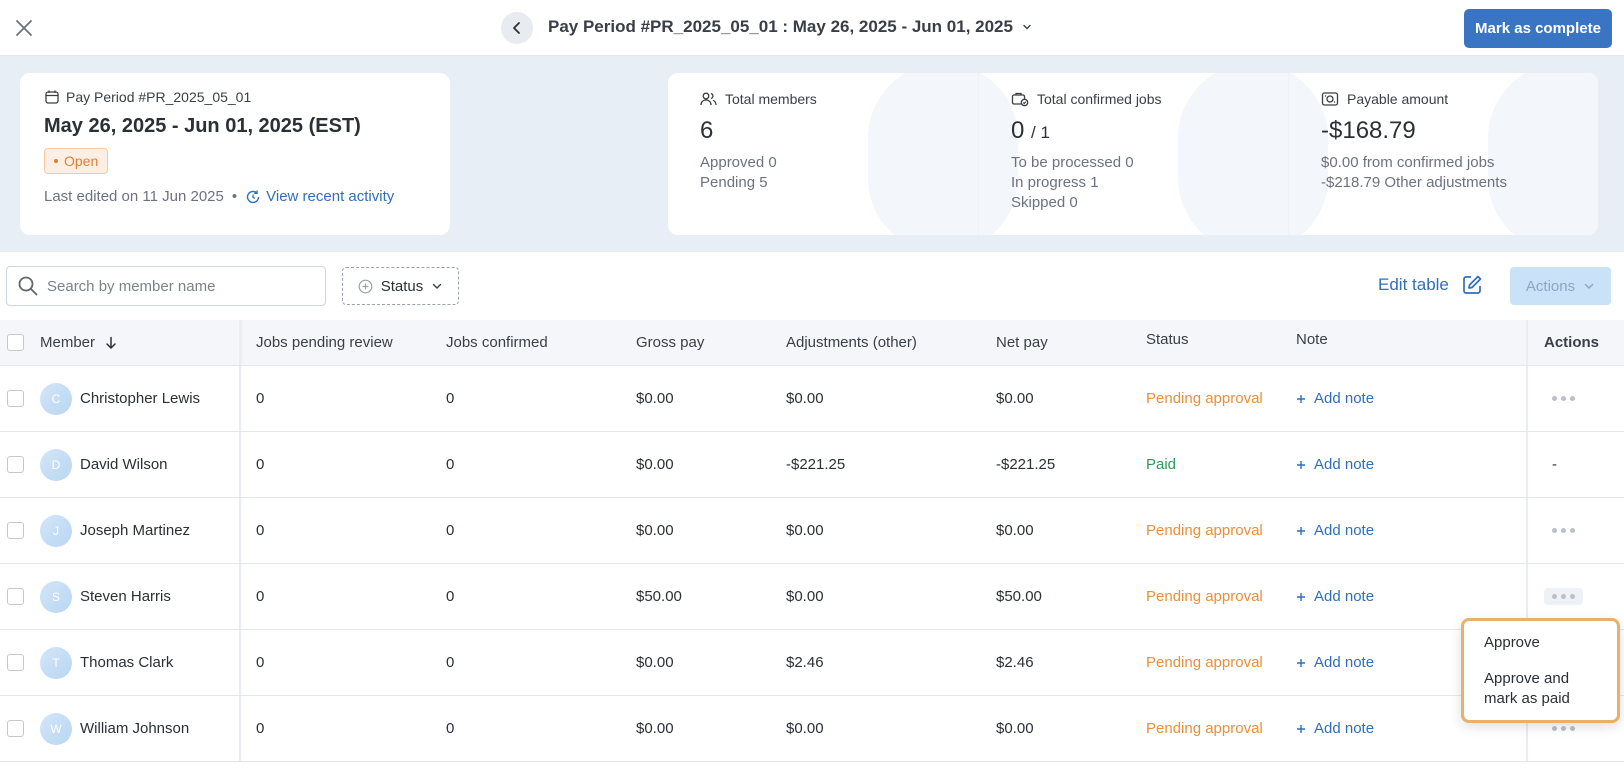 The height and width of the screenshot is (780, 1624). Describe the element at coordinates (1015, 662) in the screenshot. I see `net-pay-value: $2.46` at that location.